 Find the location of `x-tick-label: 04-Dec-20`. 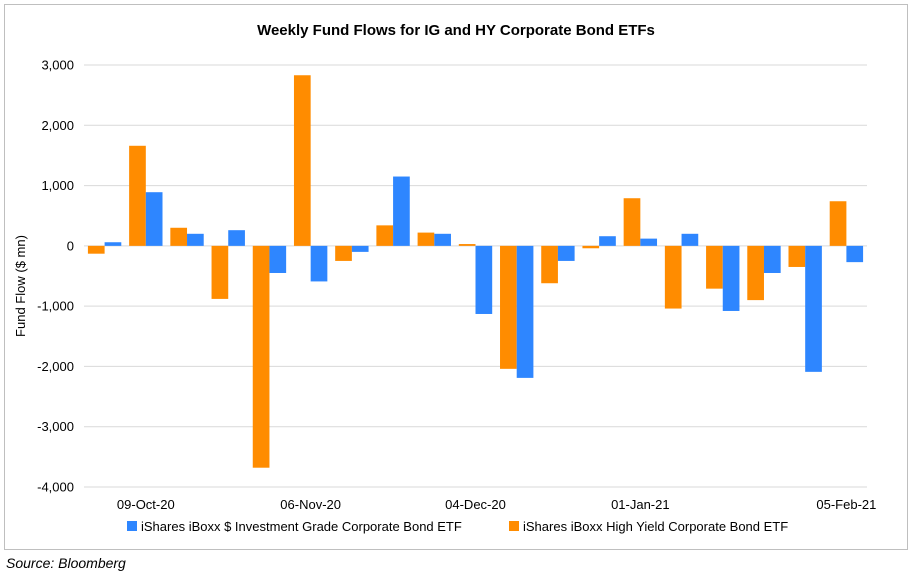

x-tick-label: 04-Dec-20 is located at coordinates (475, 504).